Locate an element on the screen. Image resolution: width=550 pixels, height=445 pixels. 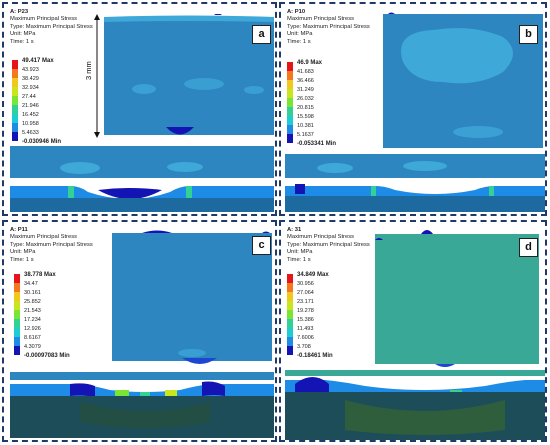
legend-level: 10.381 is located at coordinates (305, 126).